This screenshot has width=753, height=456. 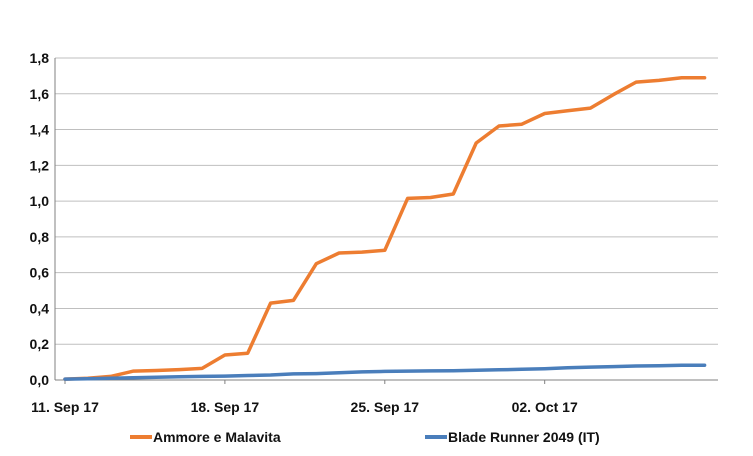 I want to click on y-tick-label: 1,0, so click(x=40, y=201).